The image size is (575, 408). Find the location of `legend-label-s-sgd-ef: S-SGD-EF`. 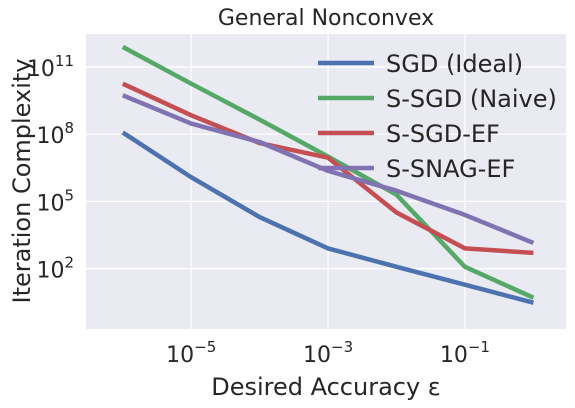

legend-label-s-sgd-ef: S-SGD-EF is located at coordinates (443, 134).